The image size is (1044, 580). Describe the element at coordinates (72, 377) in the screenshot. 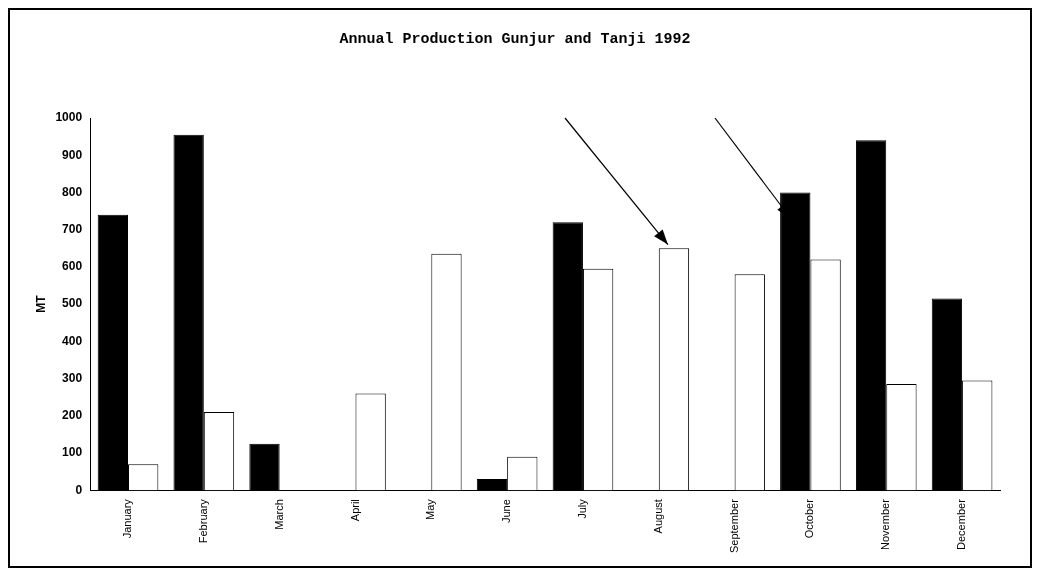

I see `y-tick-label: 300` at that location.